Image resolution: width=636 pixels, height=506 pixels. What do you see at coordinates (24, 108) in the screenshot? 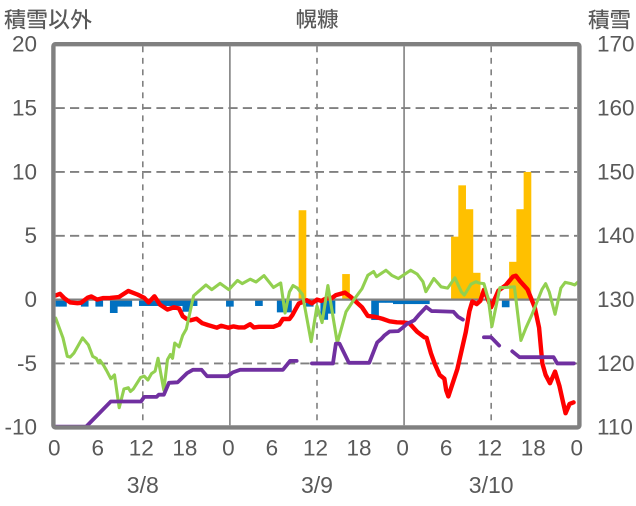
I see `svg-text: 15` at bounding box center [24, 108].